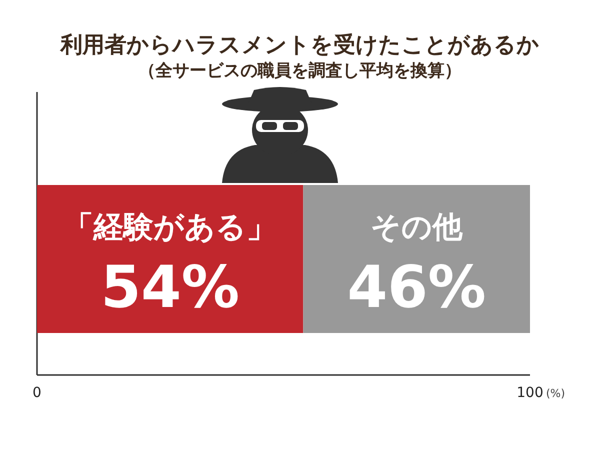 The image size is (600, 450). What do you see at coordinates (170, 287) in the screenshot?
I see `data-label: 54%` at bounding box center [170, 287].